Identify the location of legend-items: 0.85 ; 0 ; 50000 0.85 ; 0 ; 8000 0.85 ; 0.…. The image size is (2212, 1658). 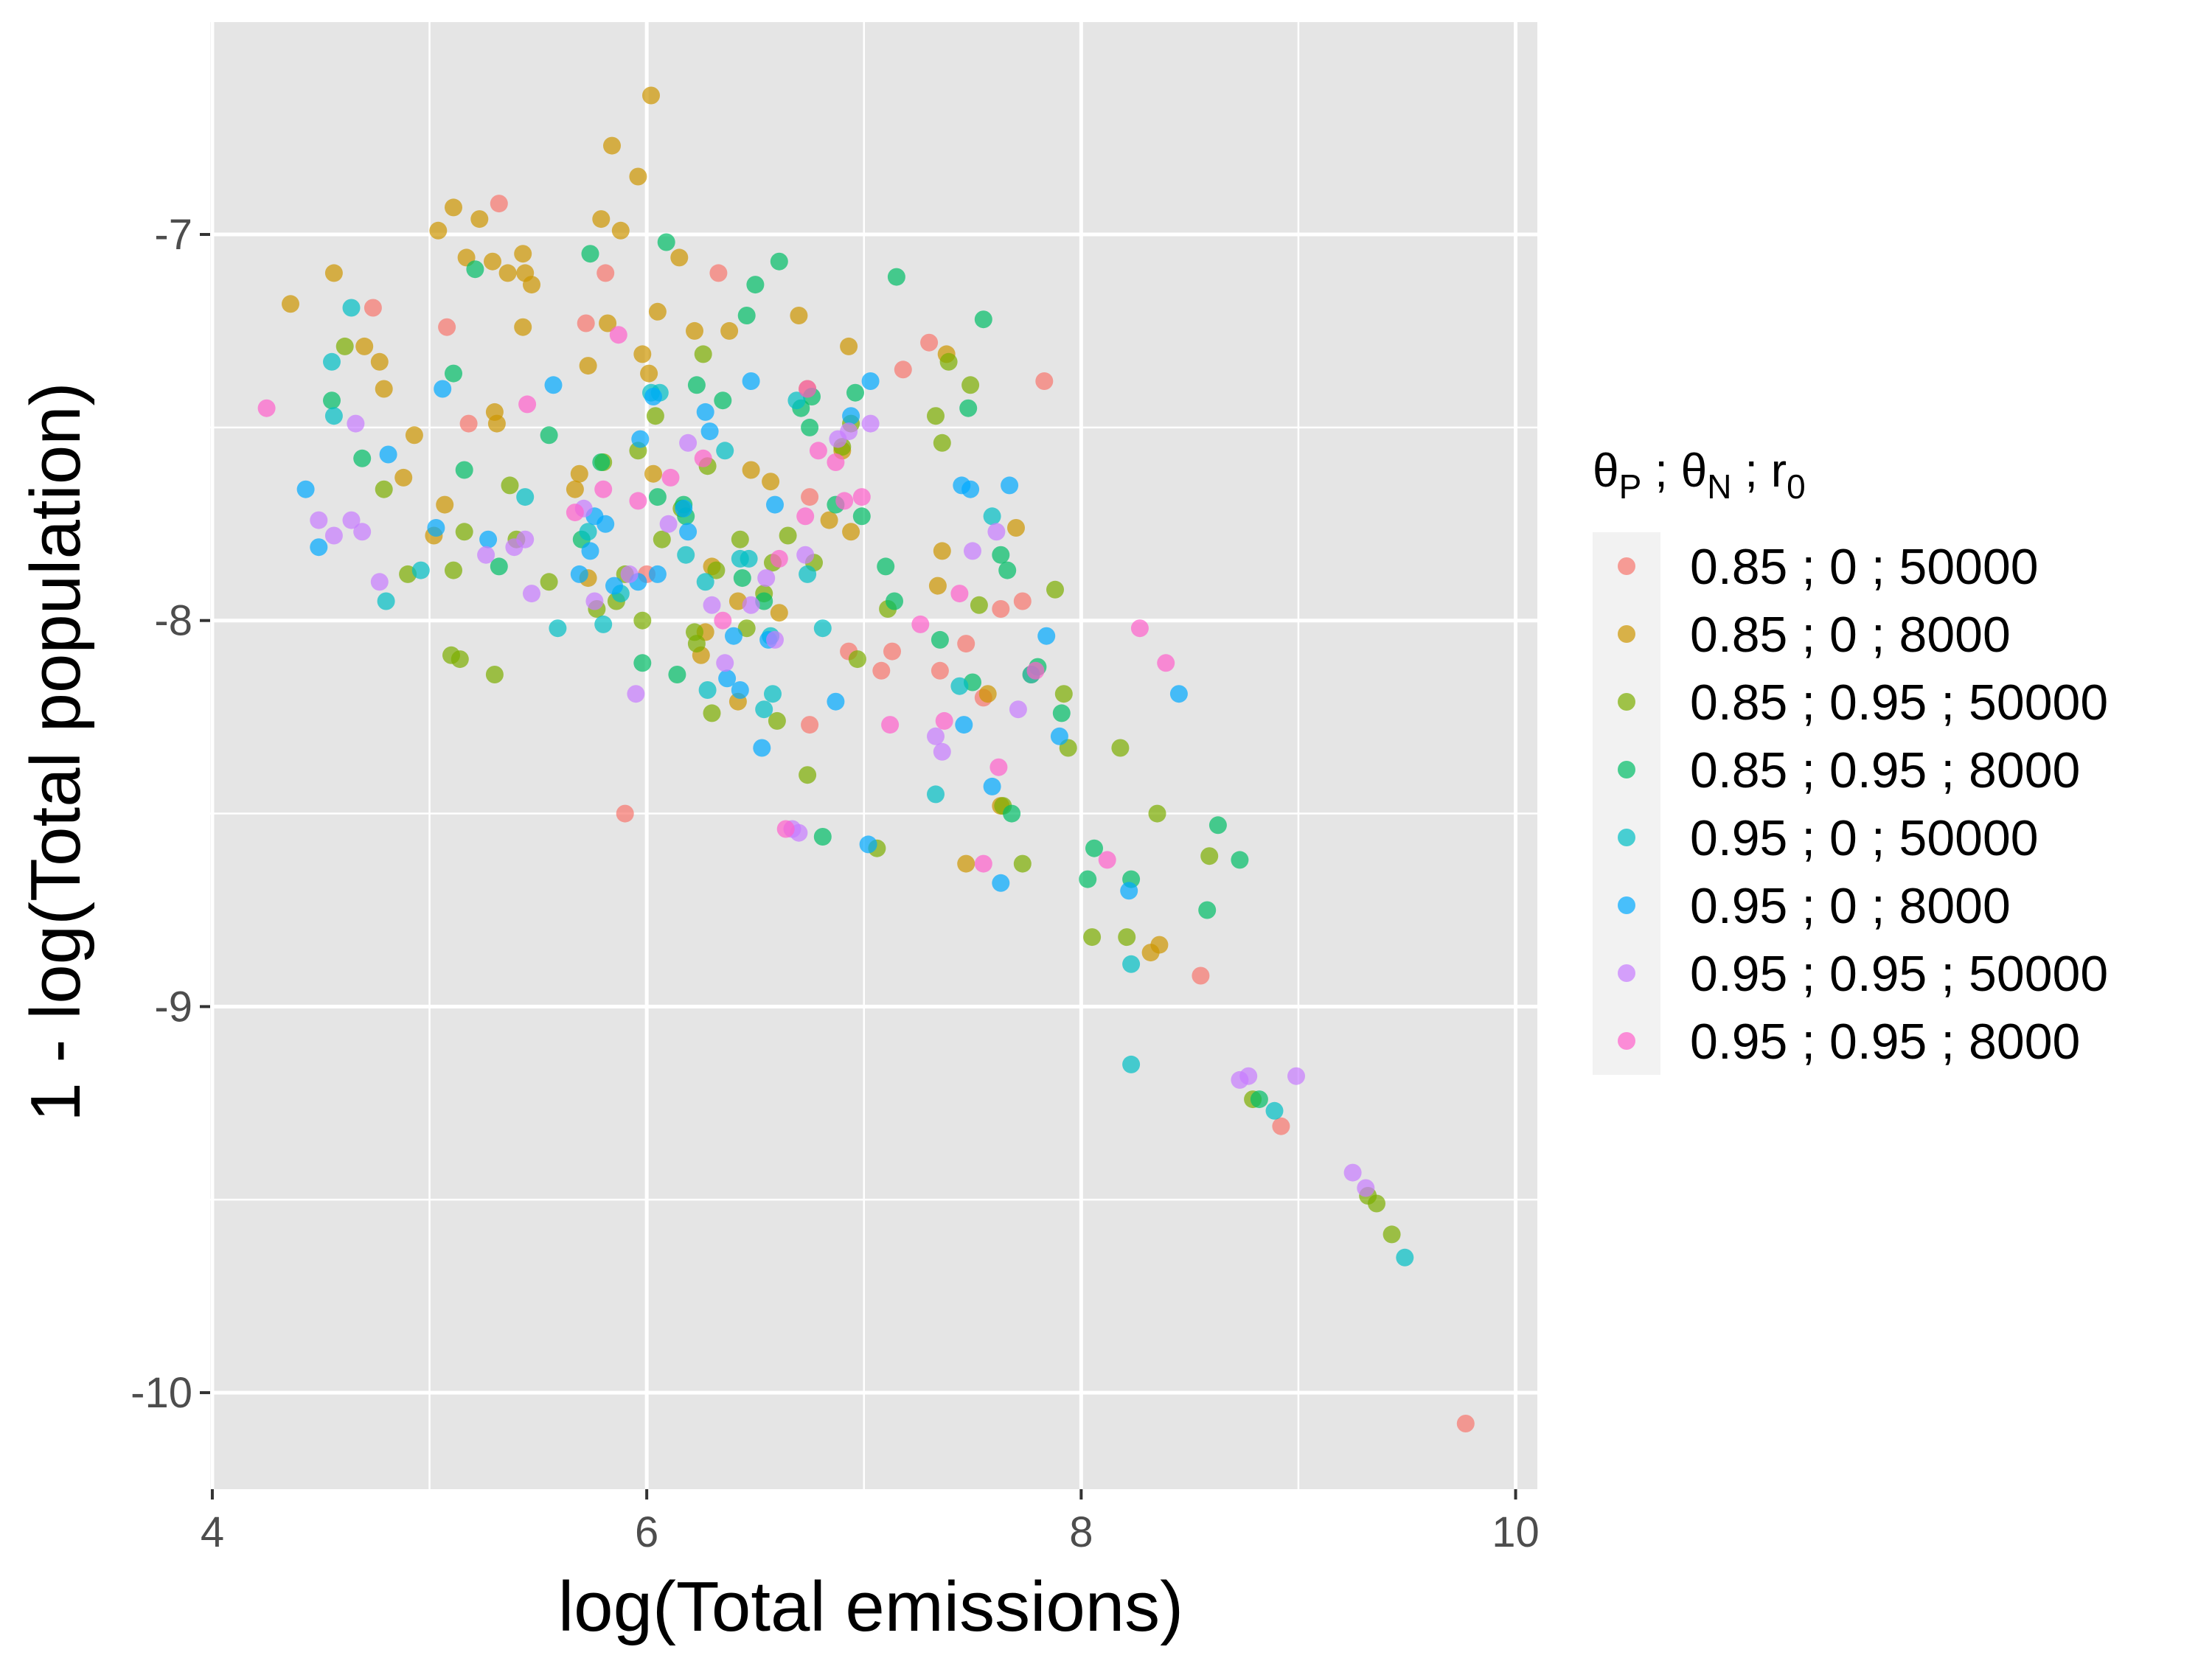
(1850, 803).